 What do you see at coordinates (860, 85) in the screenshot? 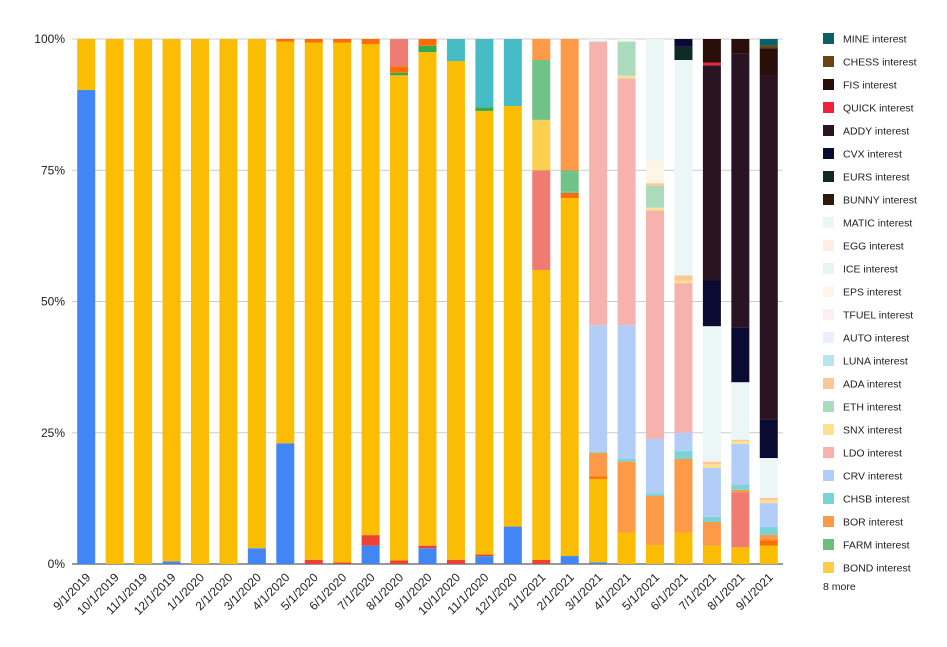
I see `legend-item: FIS interest` at bounding box center [860, 85].